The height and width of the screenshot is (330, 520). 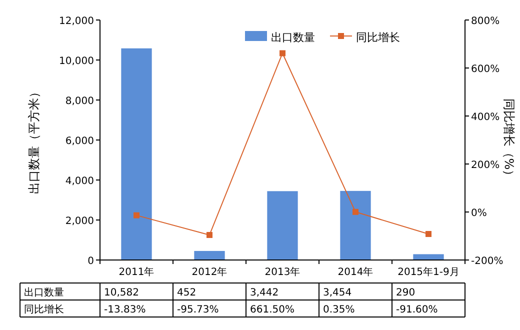 What do you see at coordinates (485, 69) in the screenshot?
I see `y2-tick-label: 600%` at bounding box center [485, 69].